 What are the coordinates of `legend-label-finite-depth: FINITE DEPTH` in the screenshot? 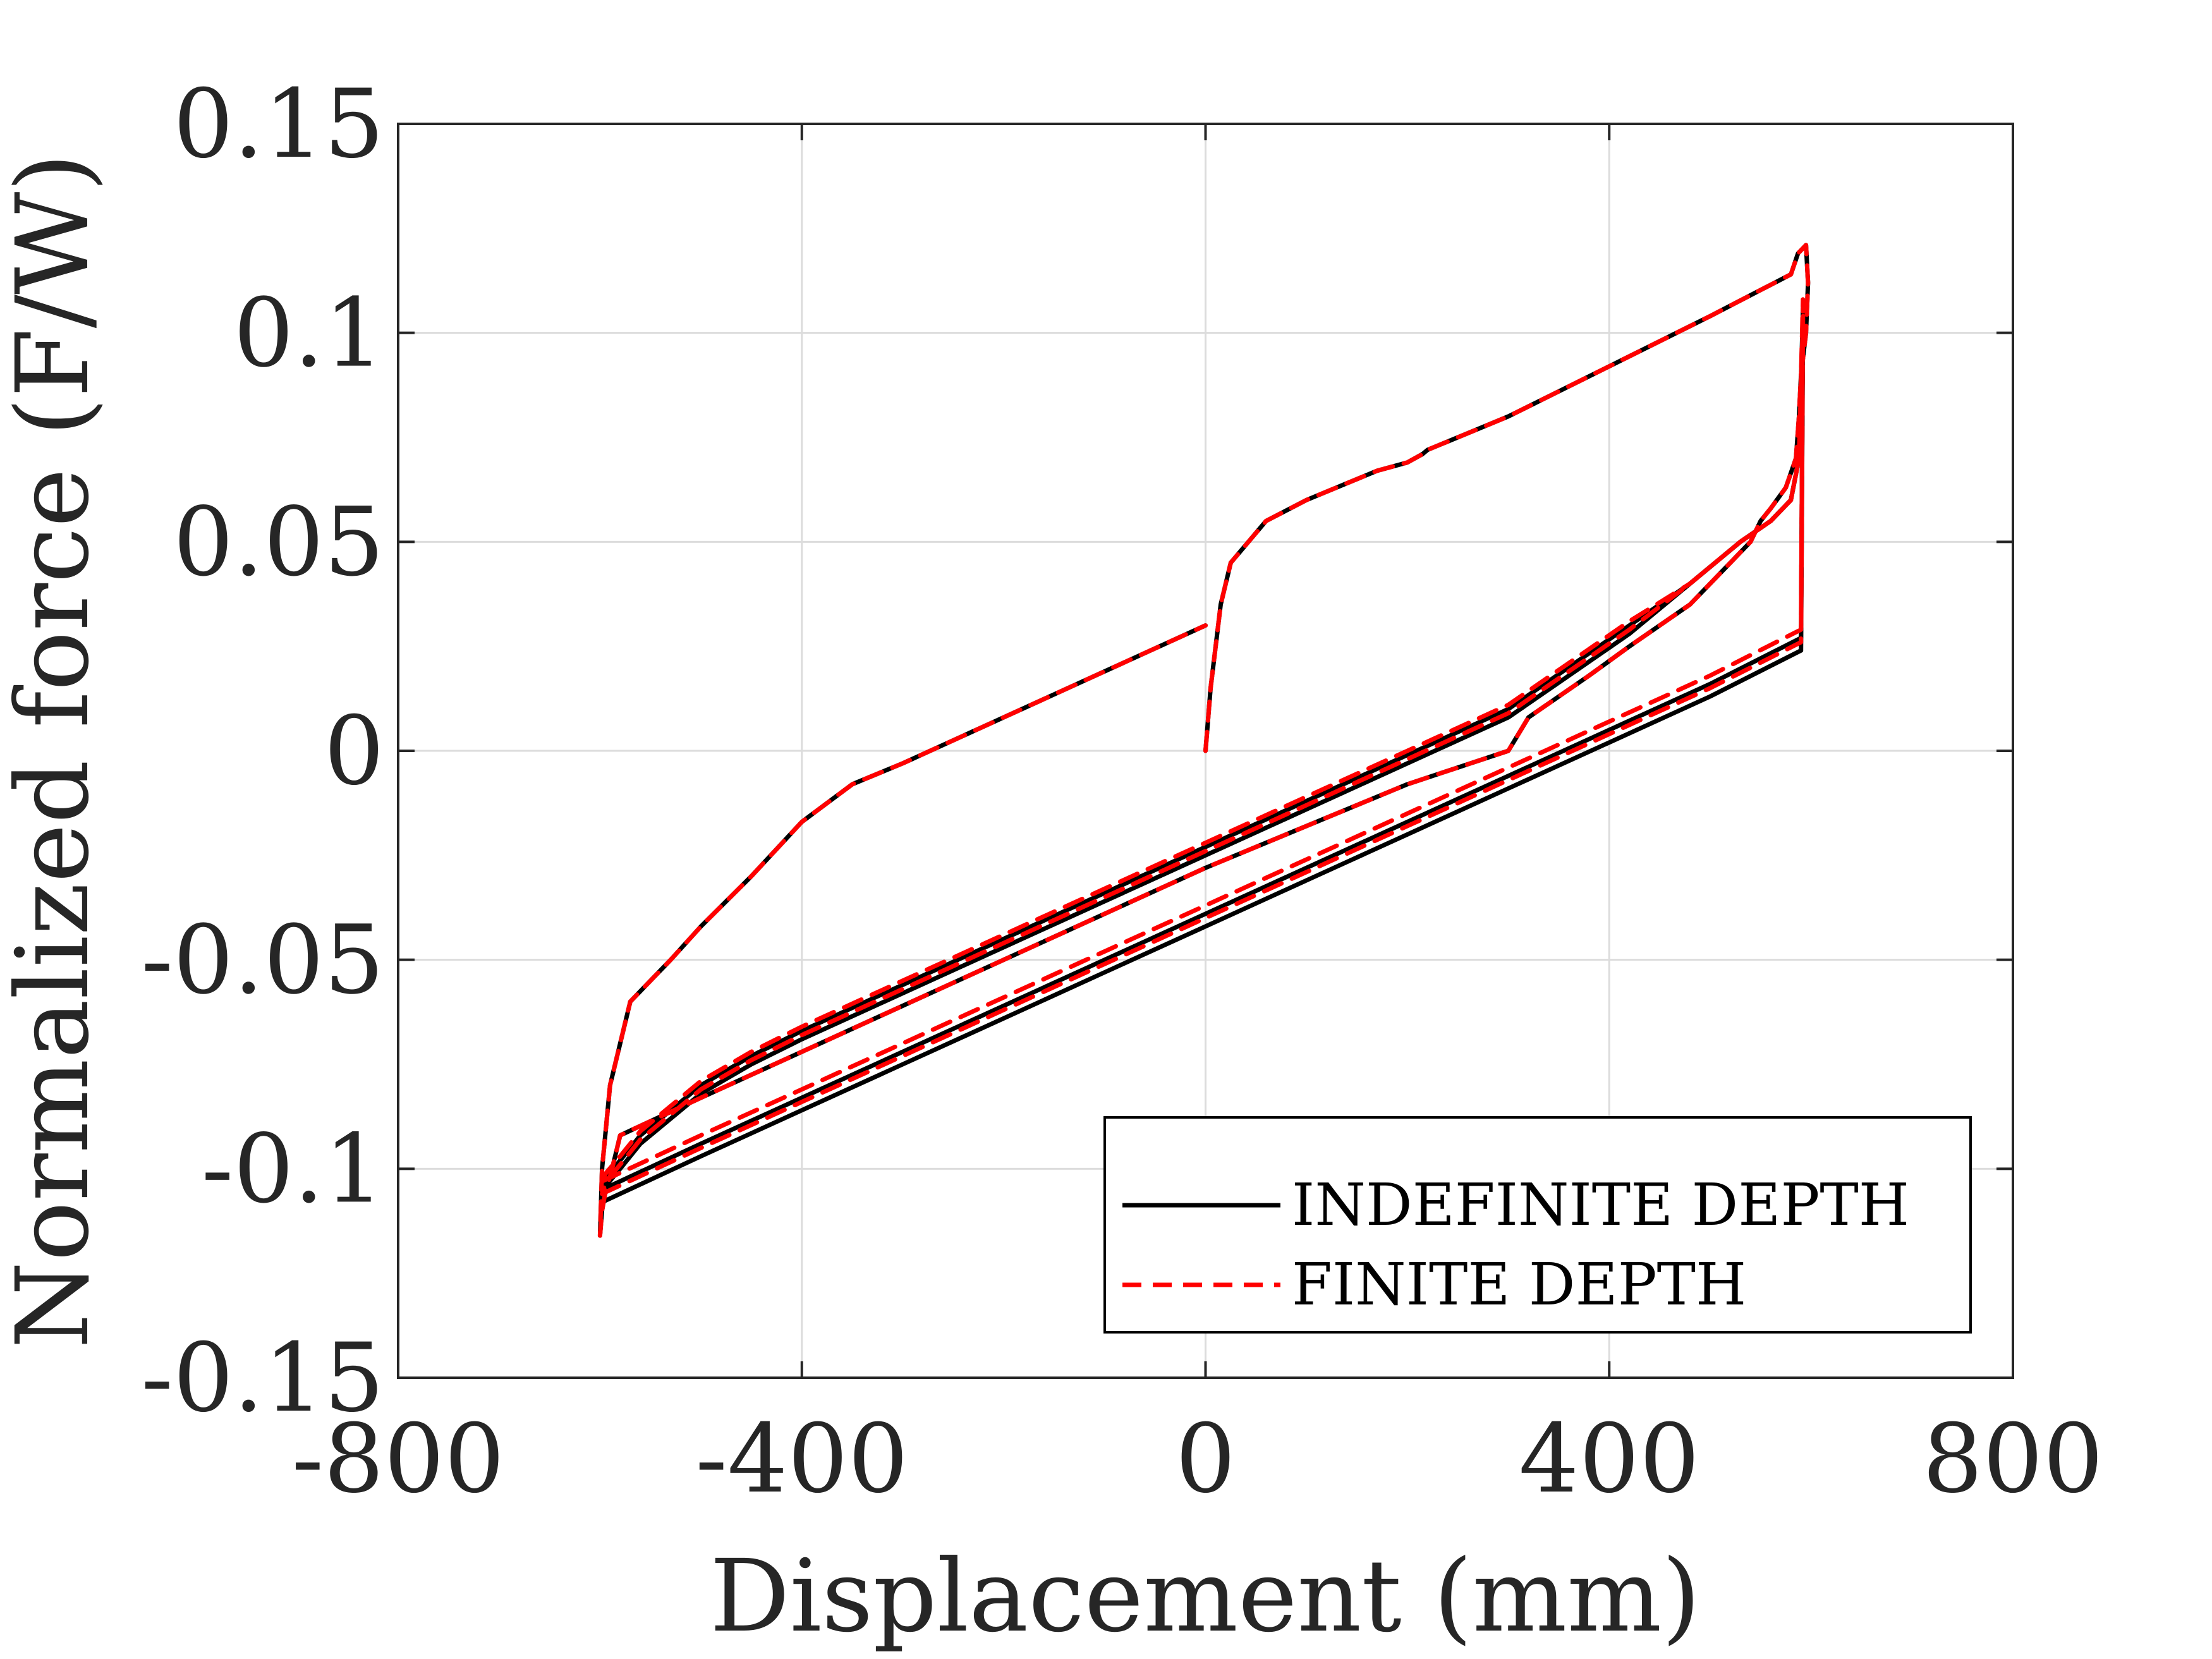 It's located at (1519, 1284).